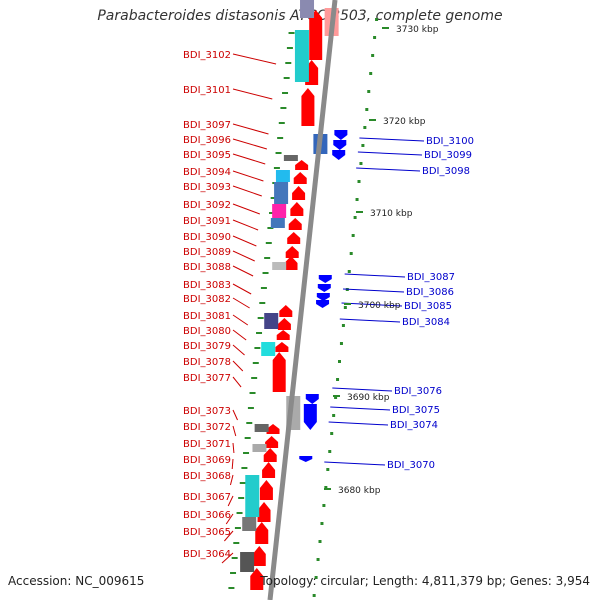  I want to click on gene-label: BDI_3079, so click(207, 346).